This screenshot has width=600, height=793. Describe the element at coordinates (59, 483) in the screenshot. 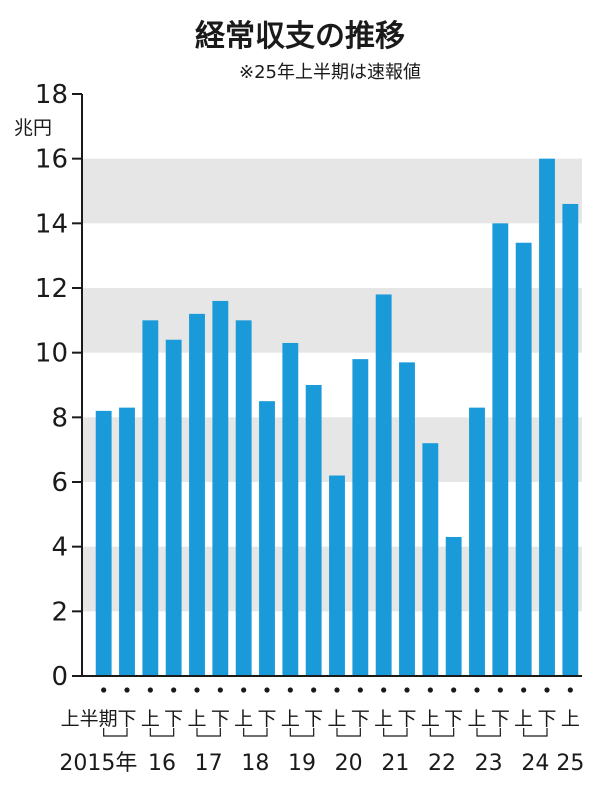

I see `y-tick-label: 6` at that location.